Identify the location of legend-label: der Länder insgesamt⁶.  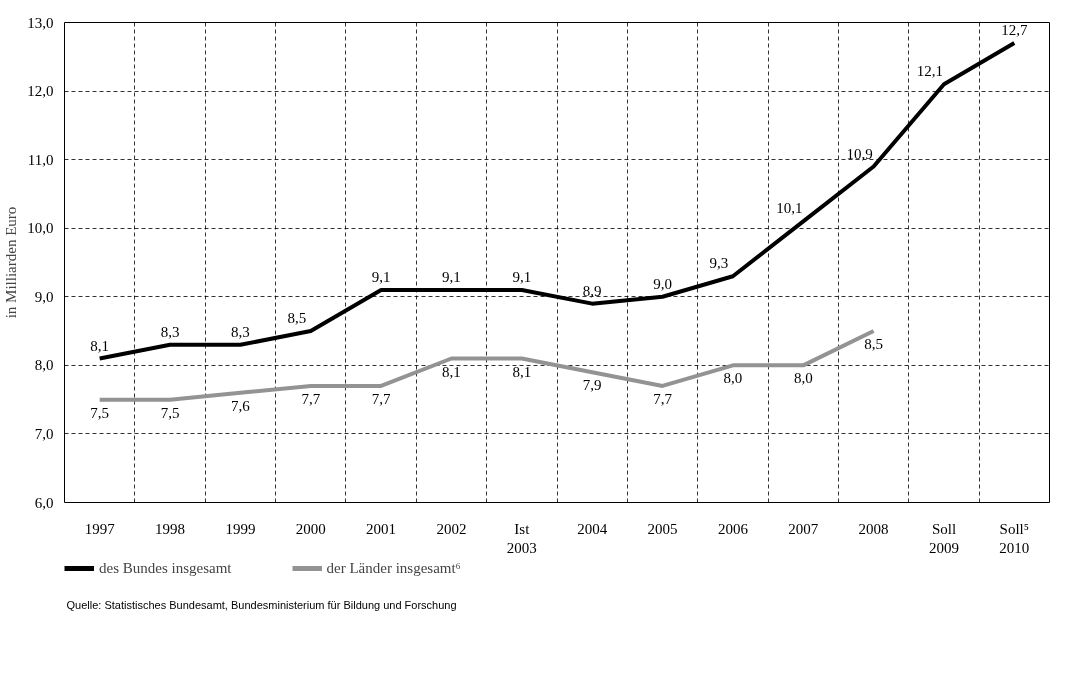
(393, 568).